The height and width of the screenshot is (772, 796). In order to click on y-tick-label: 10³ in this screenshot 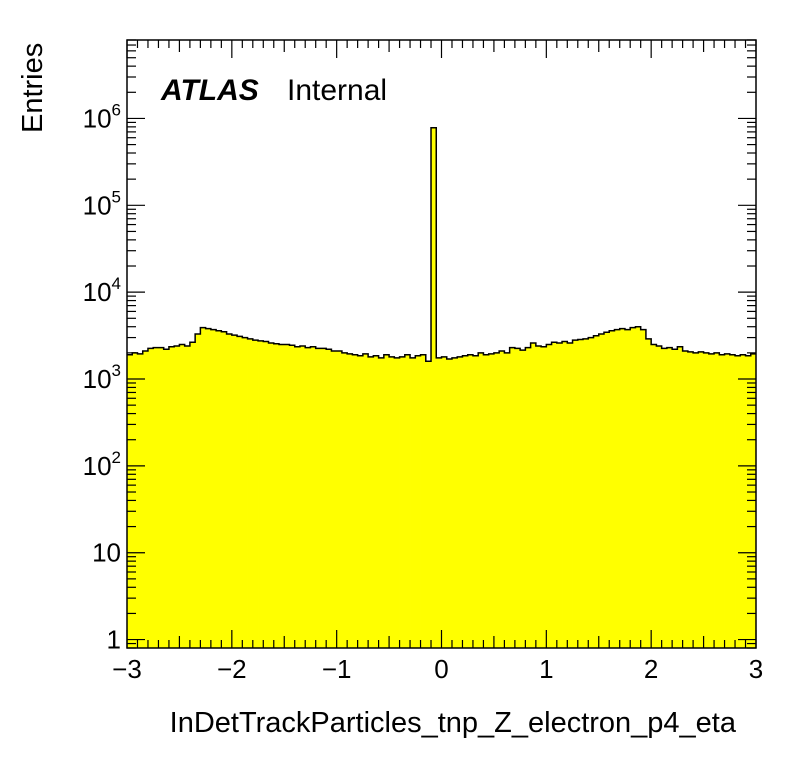, I will do `click(102, 377)`.